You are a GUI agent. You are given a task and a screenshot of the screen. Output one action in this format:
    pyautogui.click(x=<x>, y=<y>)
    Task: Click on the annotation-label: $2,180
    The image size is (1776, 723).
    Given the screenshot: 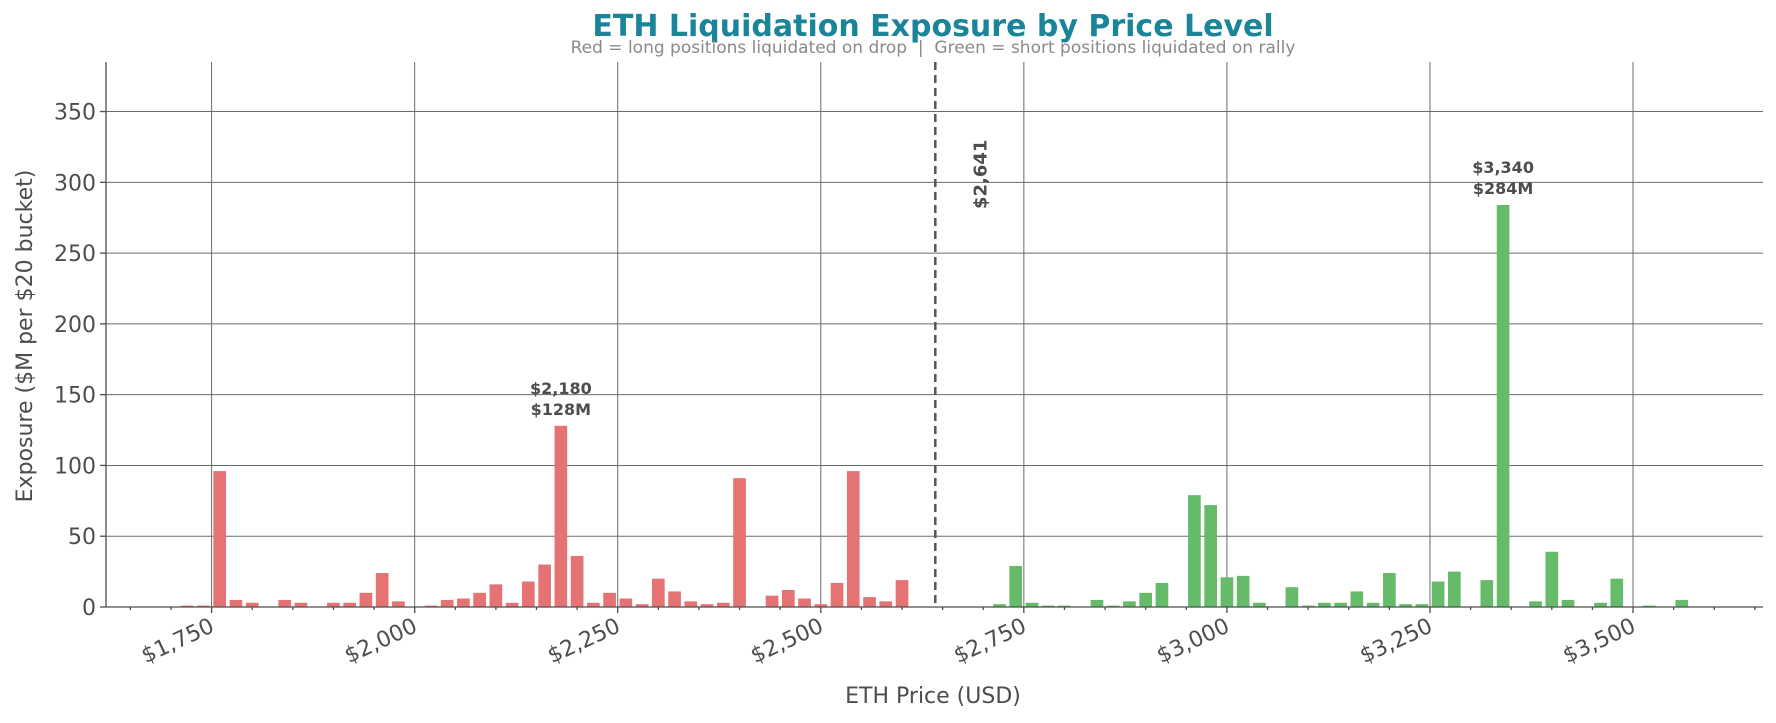 What is the action you would take?
    pyautogui.click(x=561, y=388)
    